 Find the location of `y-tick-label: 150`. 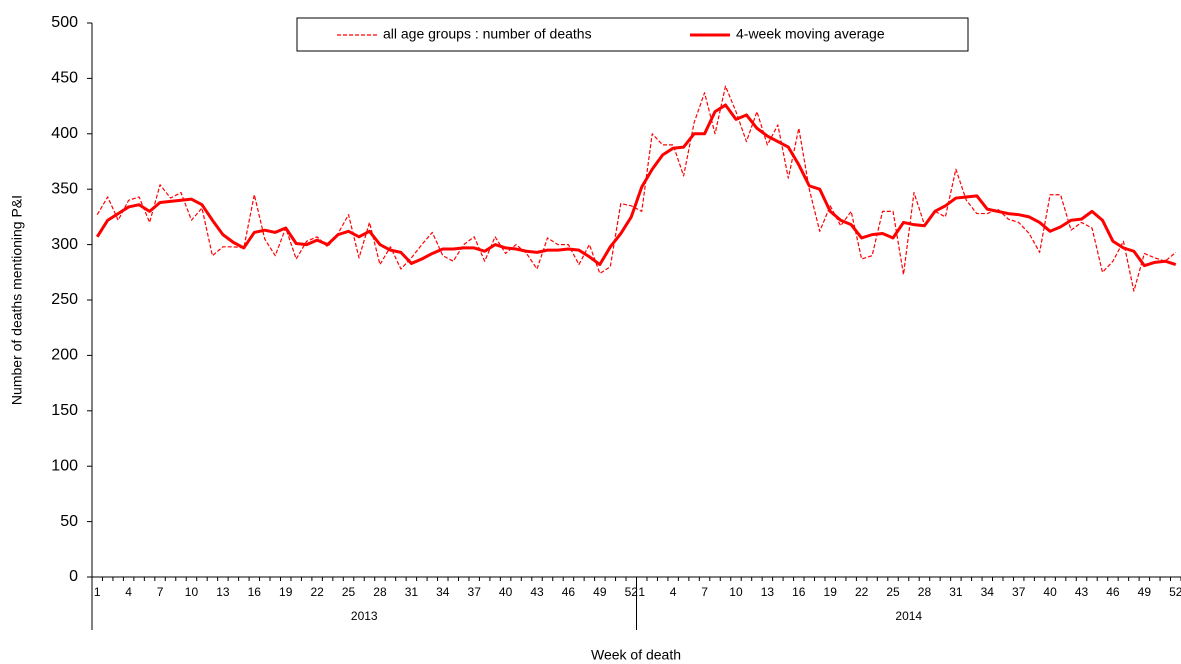

y-tick-label: 150 is located at coordinates (64, 410).